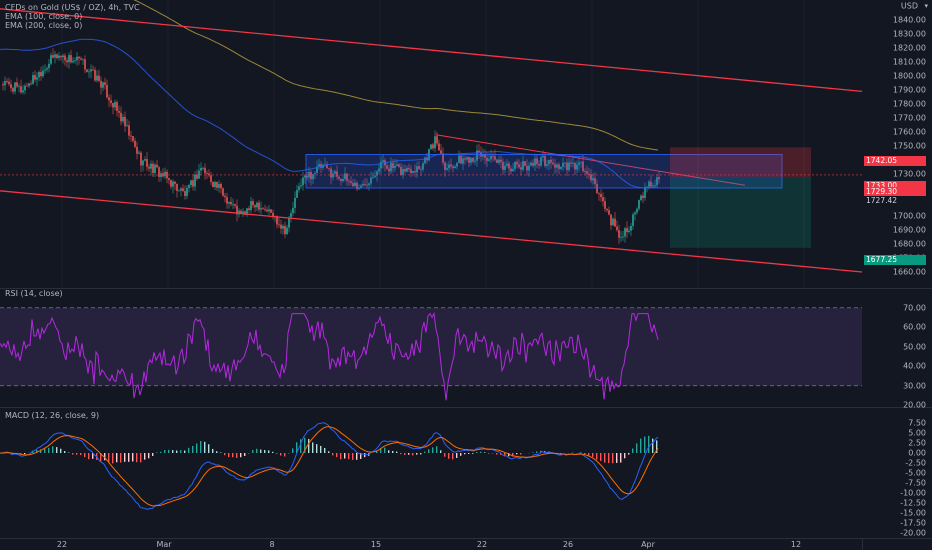 The image size is (932, 550). I want to click on price-tick: 1800.00, so click(909, 76).